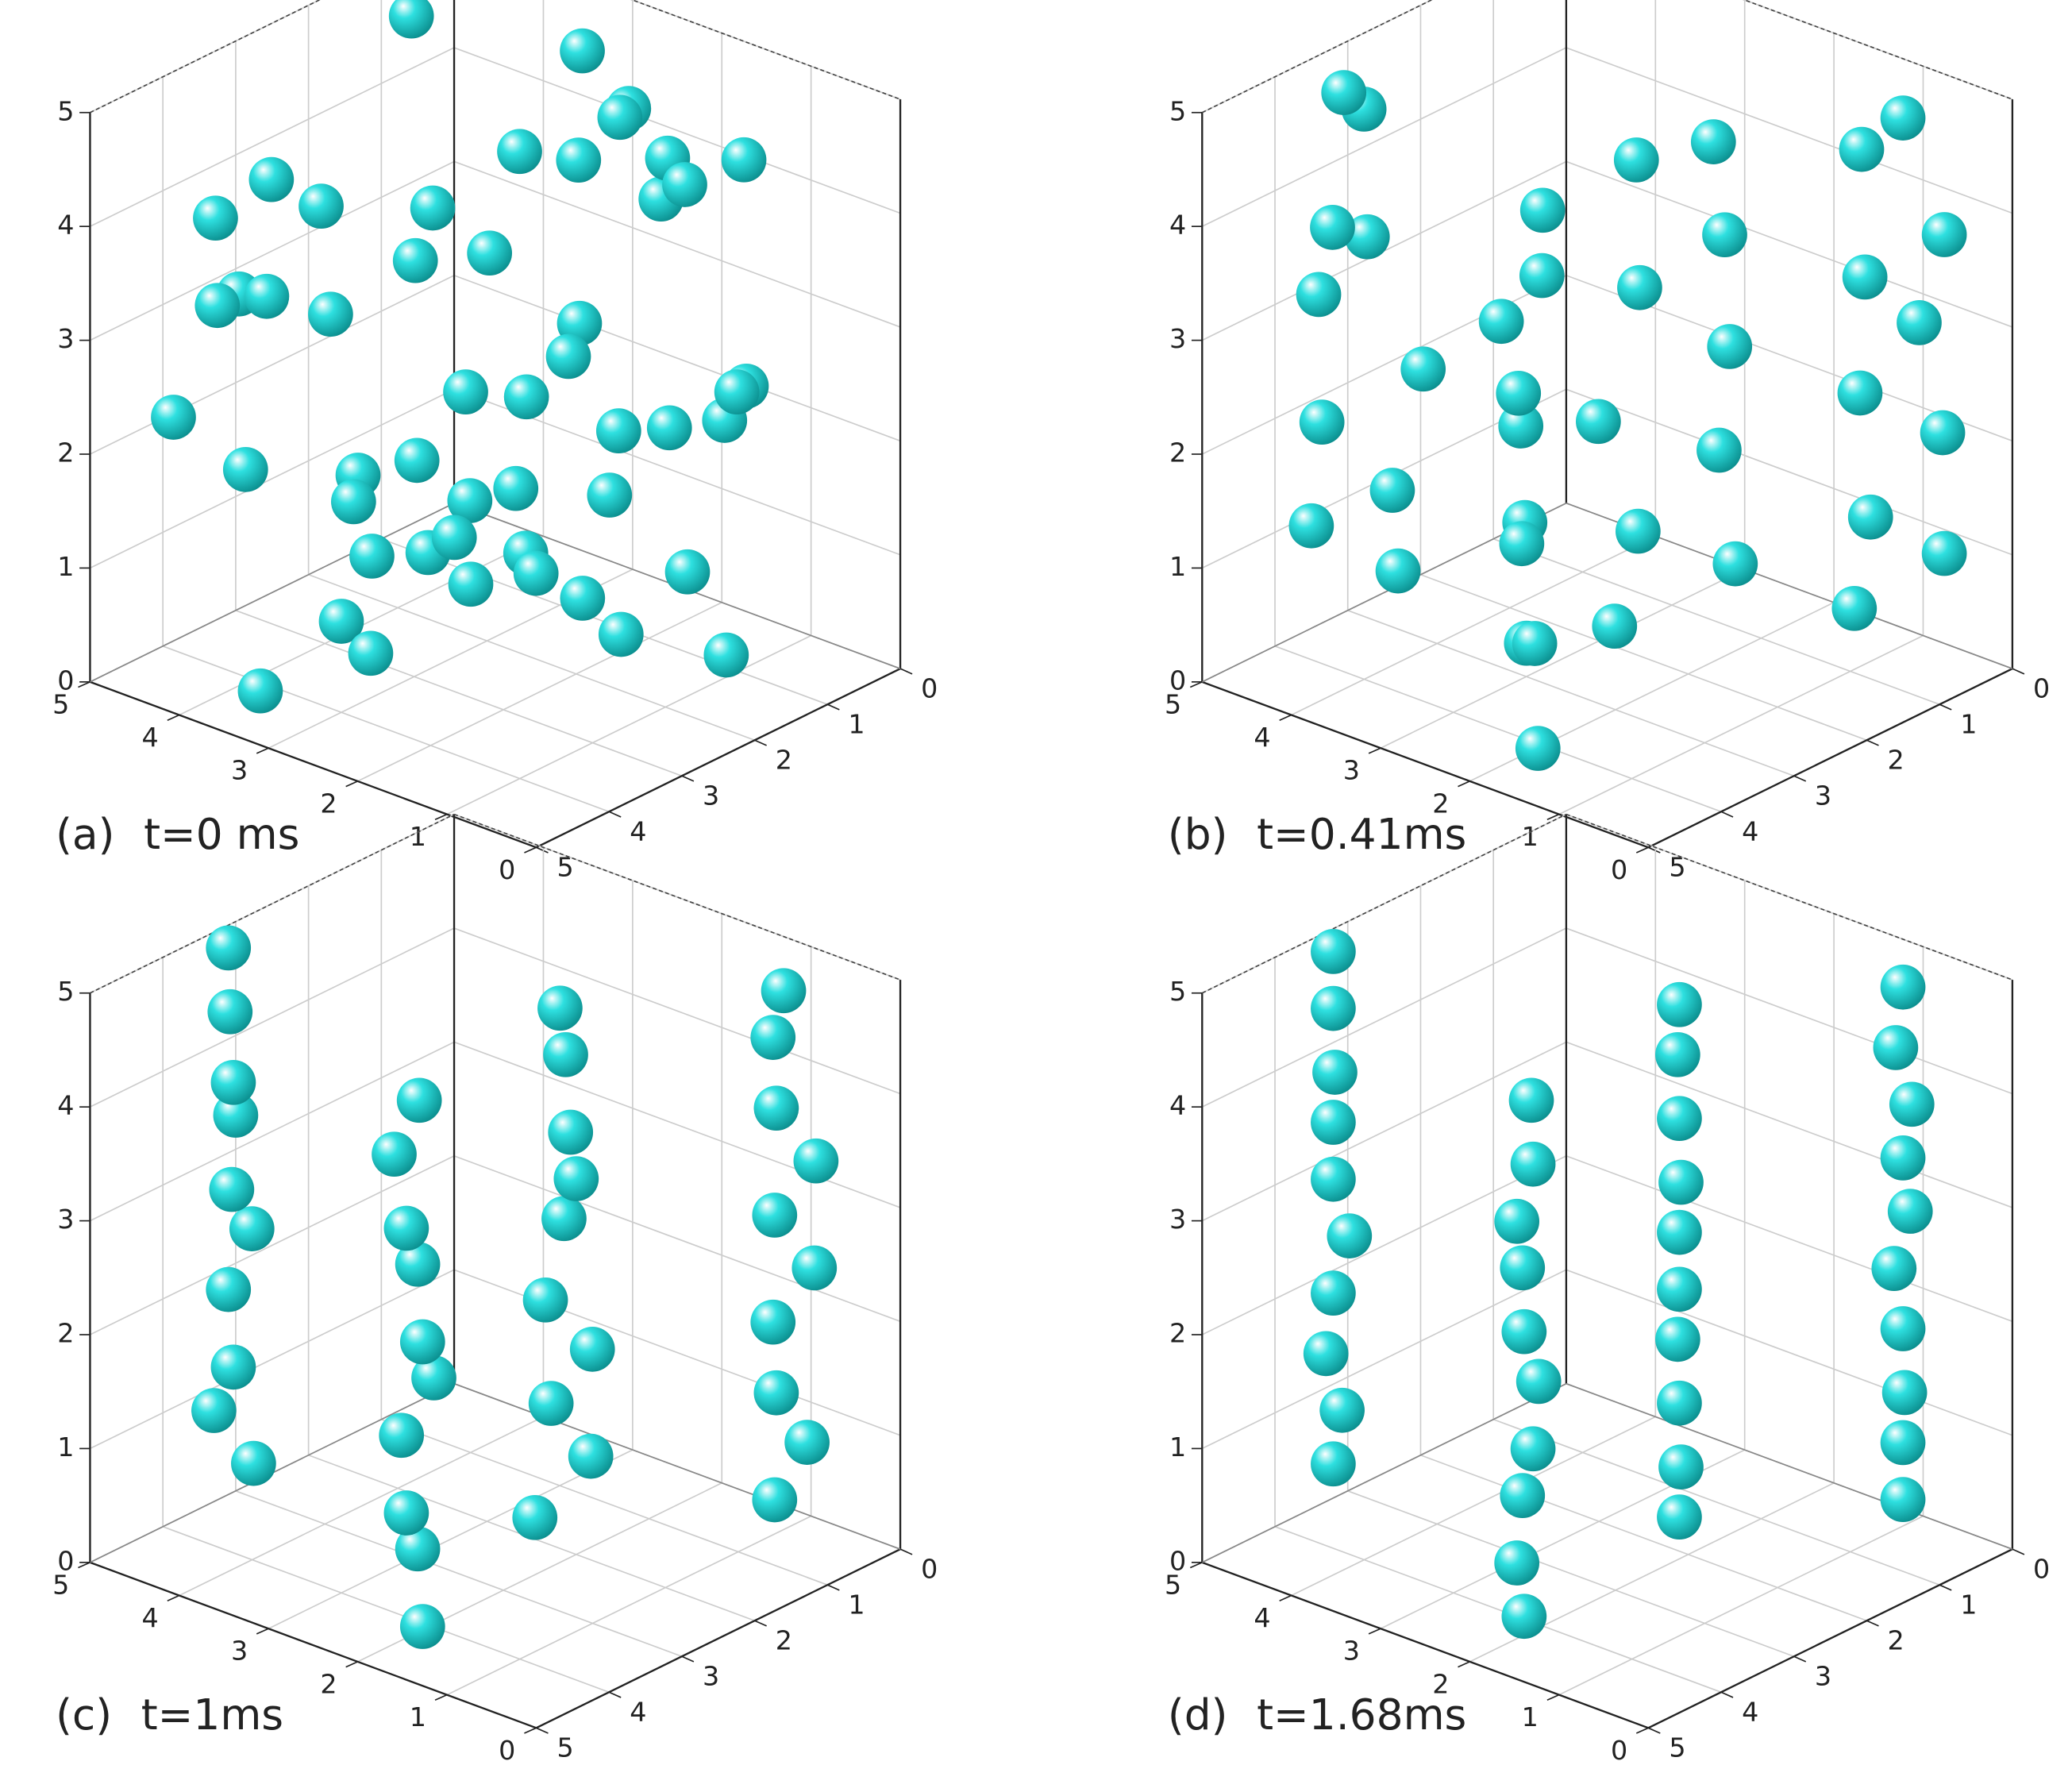 The height and width of the screenshot is (1765, 2072). I want to click on z-tick-label: 5, so click(1177, 992).